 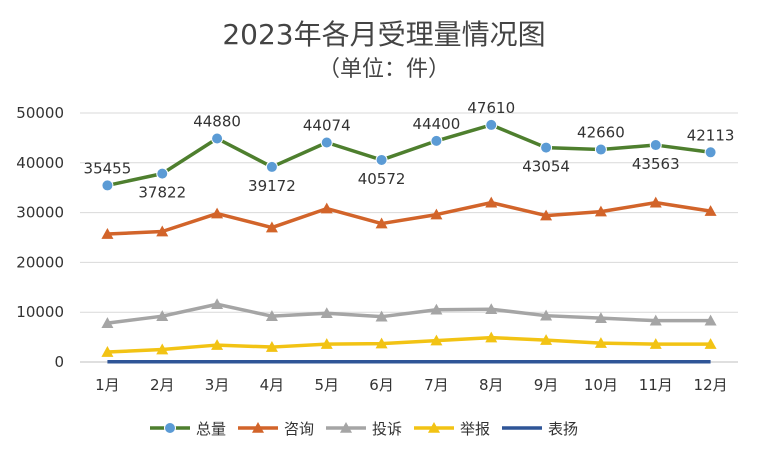 I want to click on data-label: 42113, so click(x=711, y=135).